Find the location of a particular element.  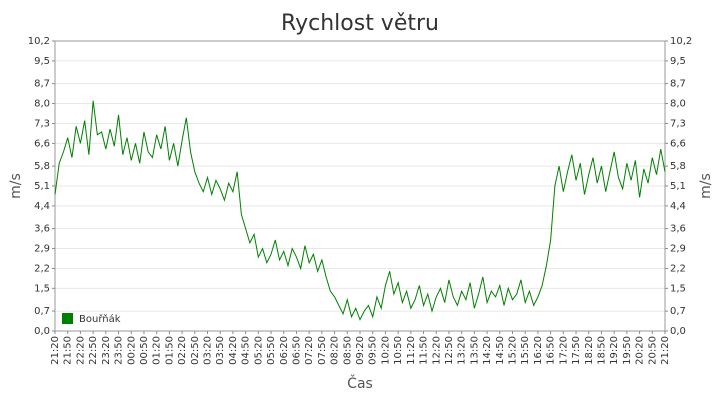

x-tick-label: 05:20 is located at coordinates (258, 350).